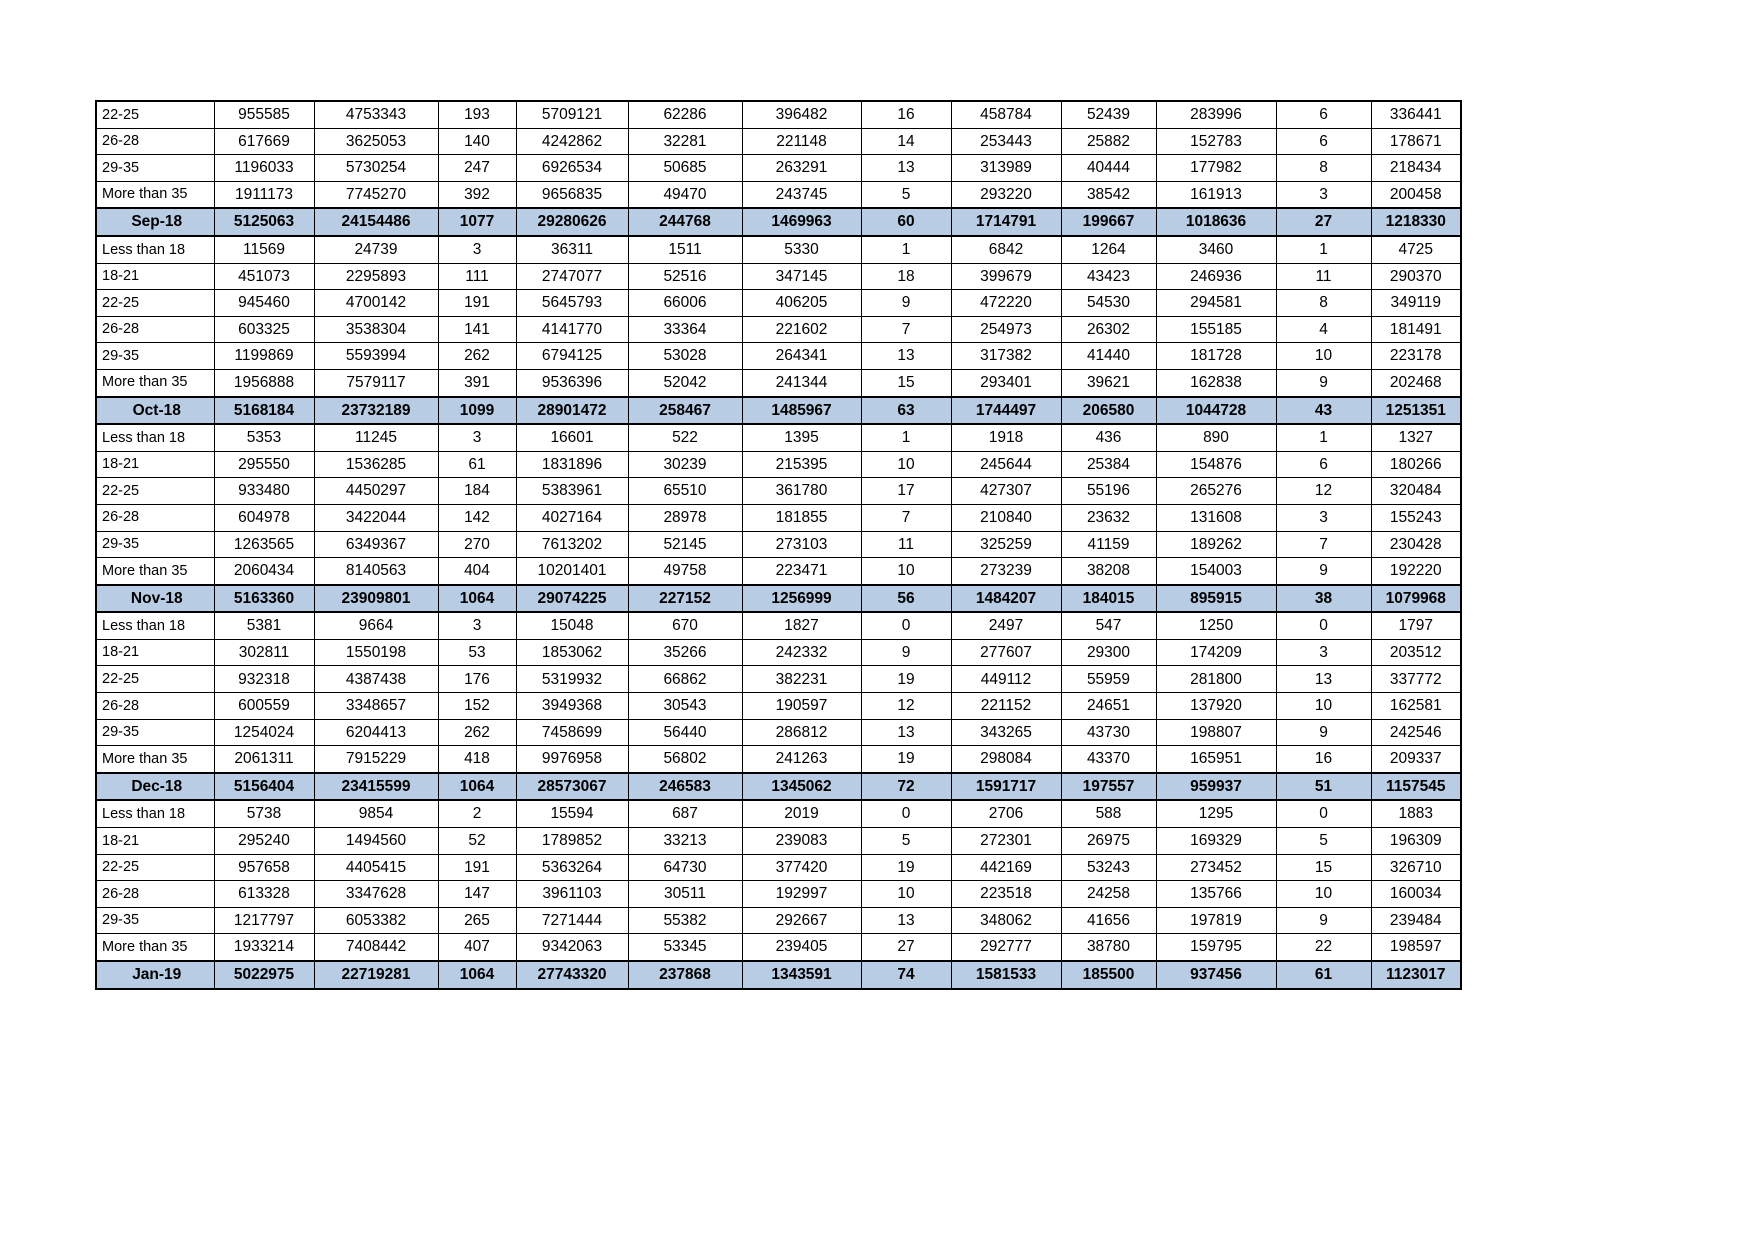  I want to click on cell: 3348657, so click(376, 706).